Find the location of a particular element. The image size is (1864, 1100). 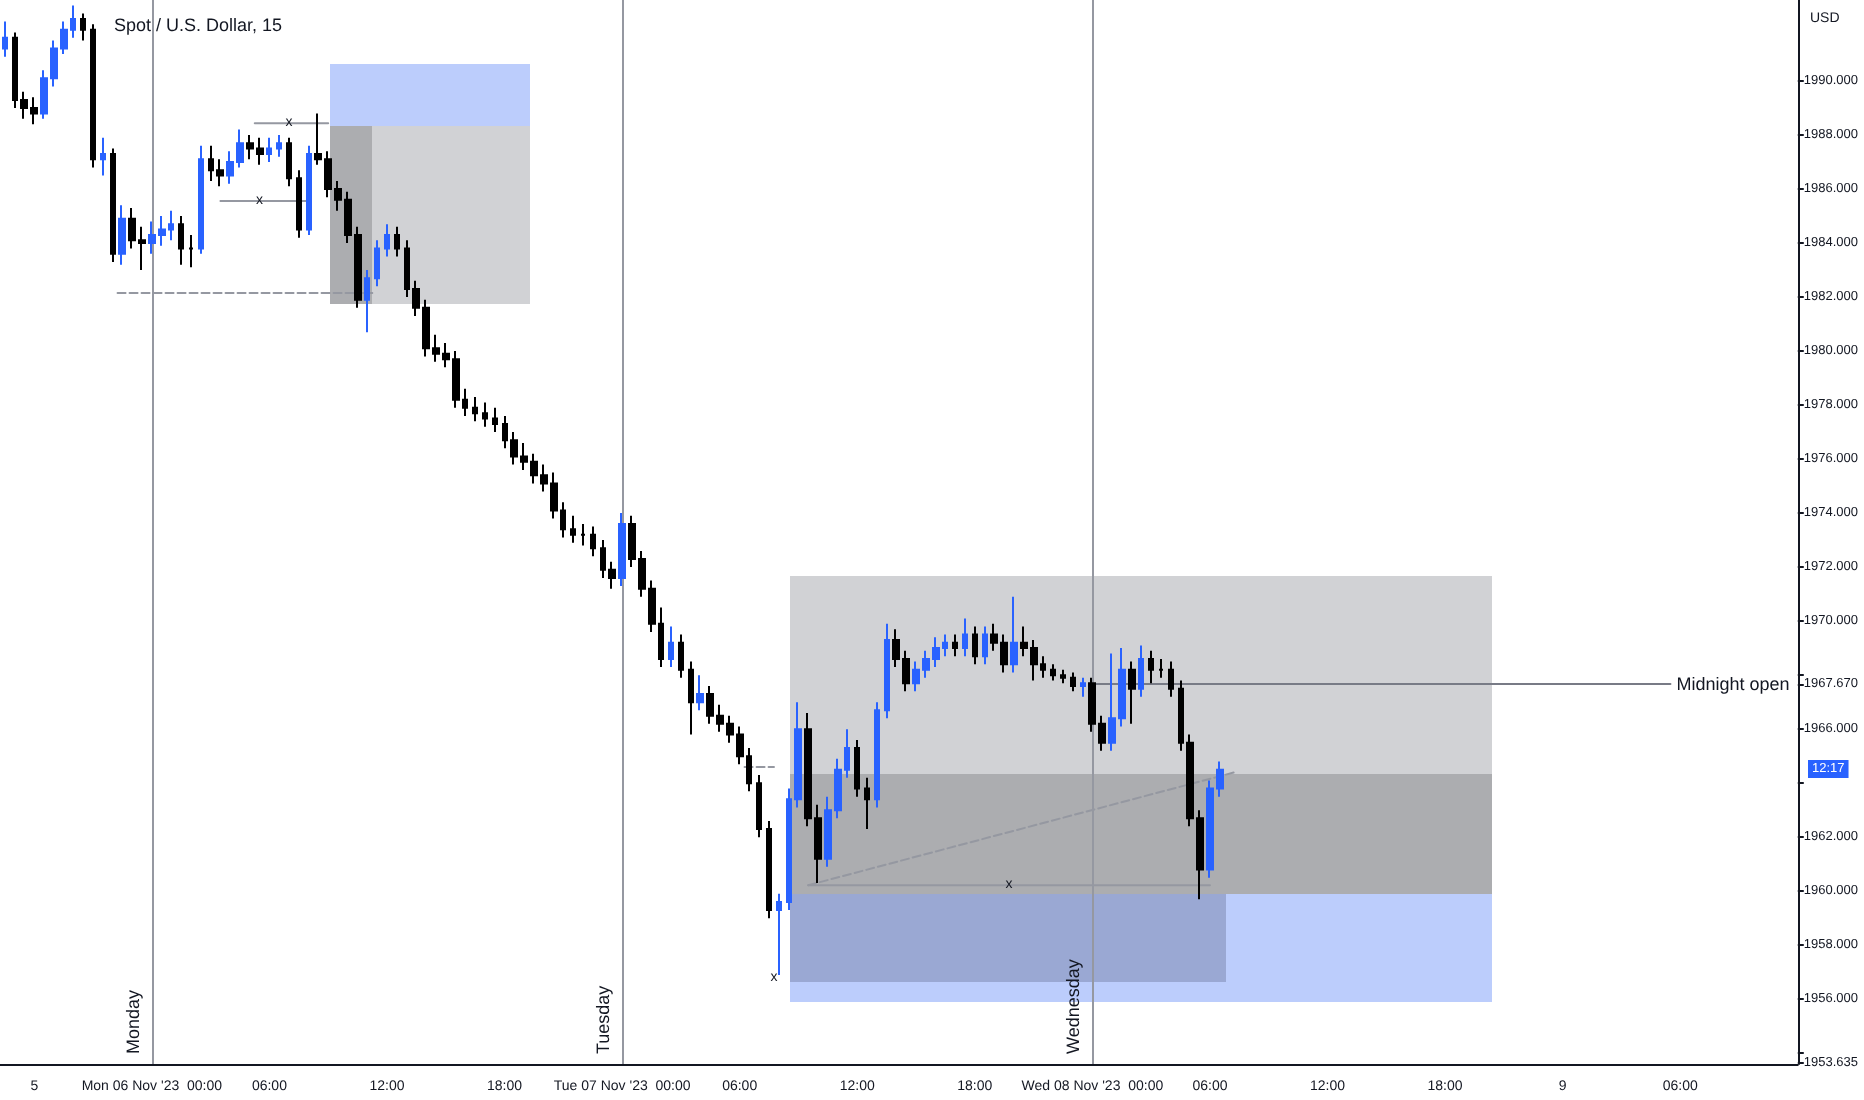

text: Spot / U.S. Dollar, 15 is located at coordinates (198, 25).